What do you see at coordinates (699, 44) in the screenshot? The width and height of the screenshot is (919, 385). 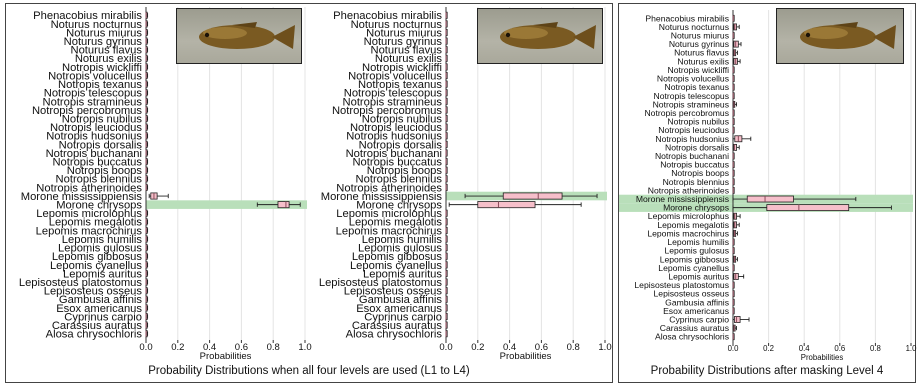 I see `species-label: Noturus gyrinus` at bounding box center [699, 44].